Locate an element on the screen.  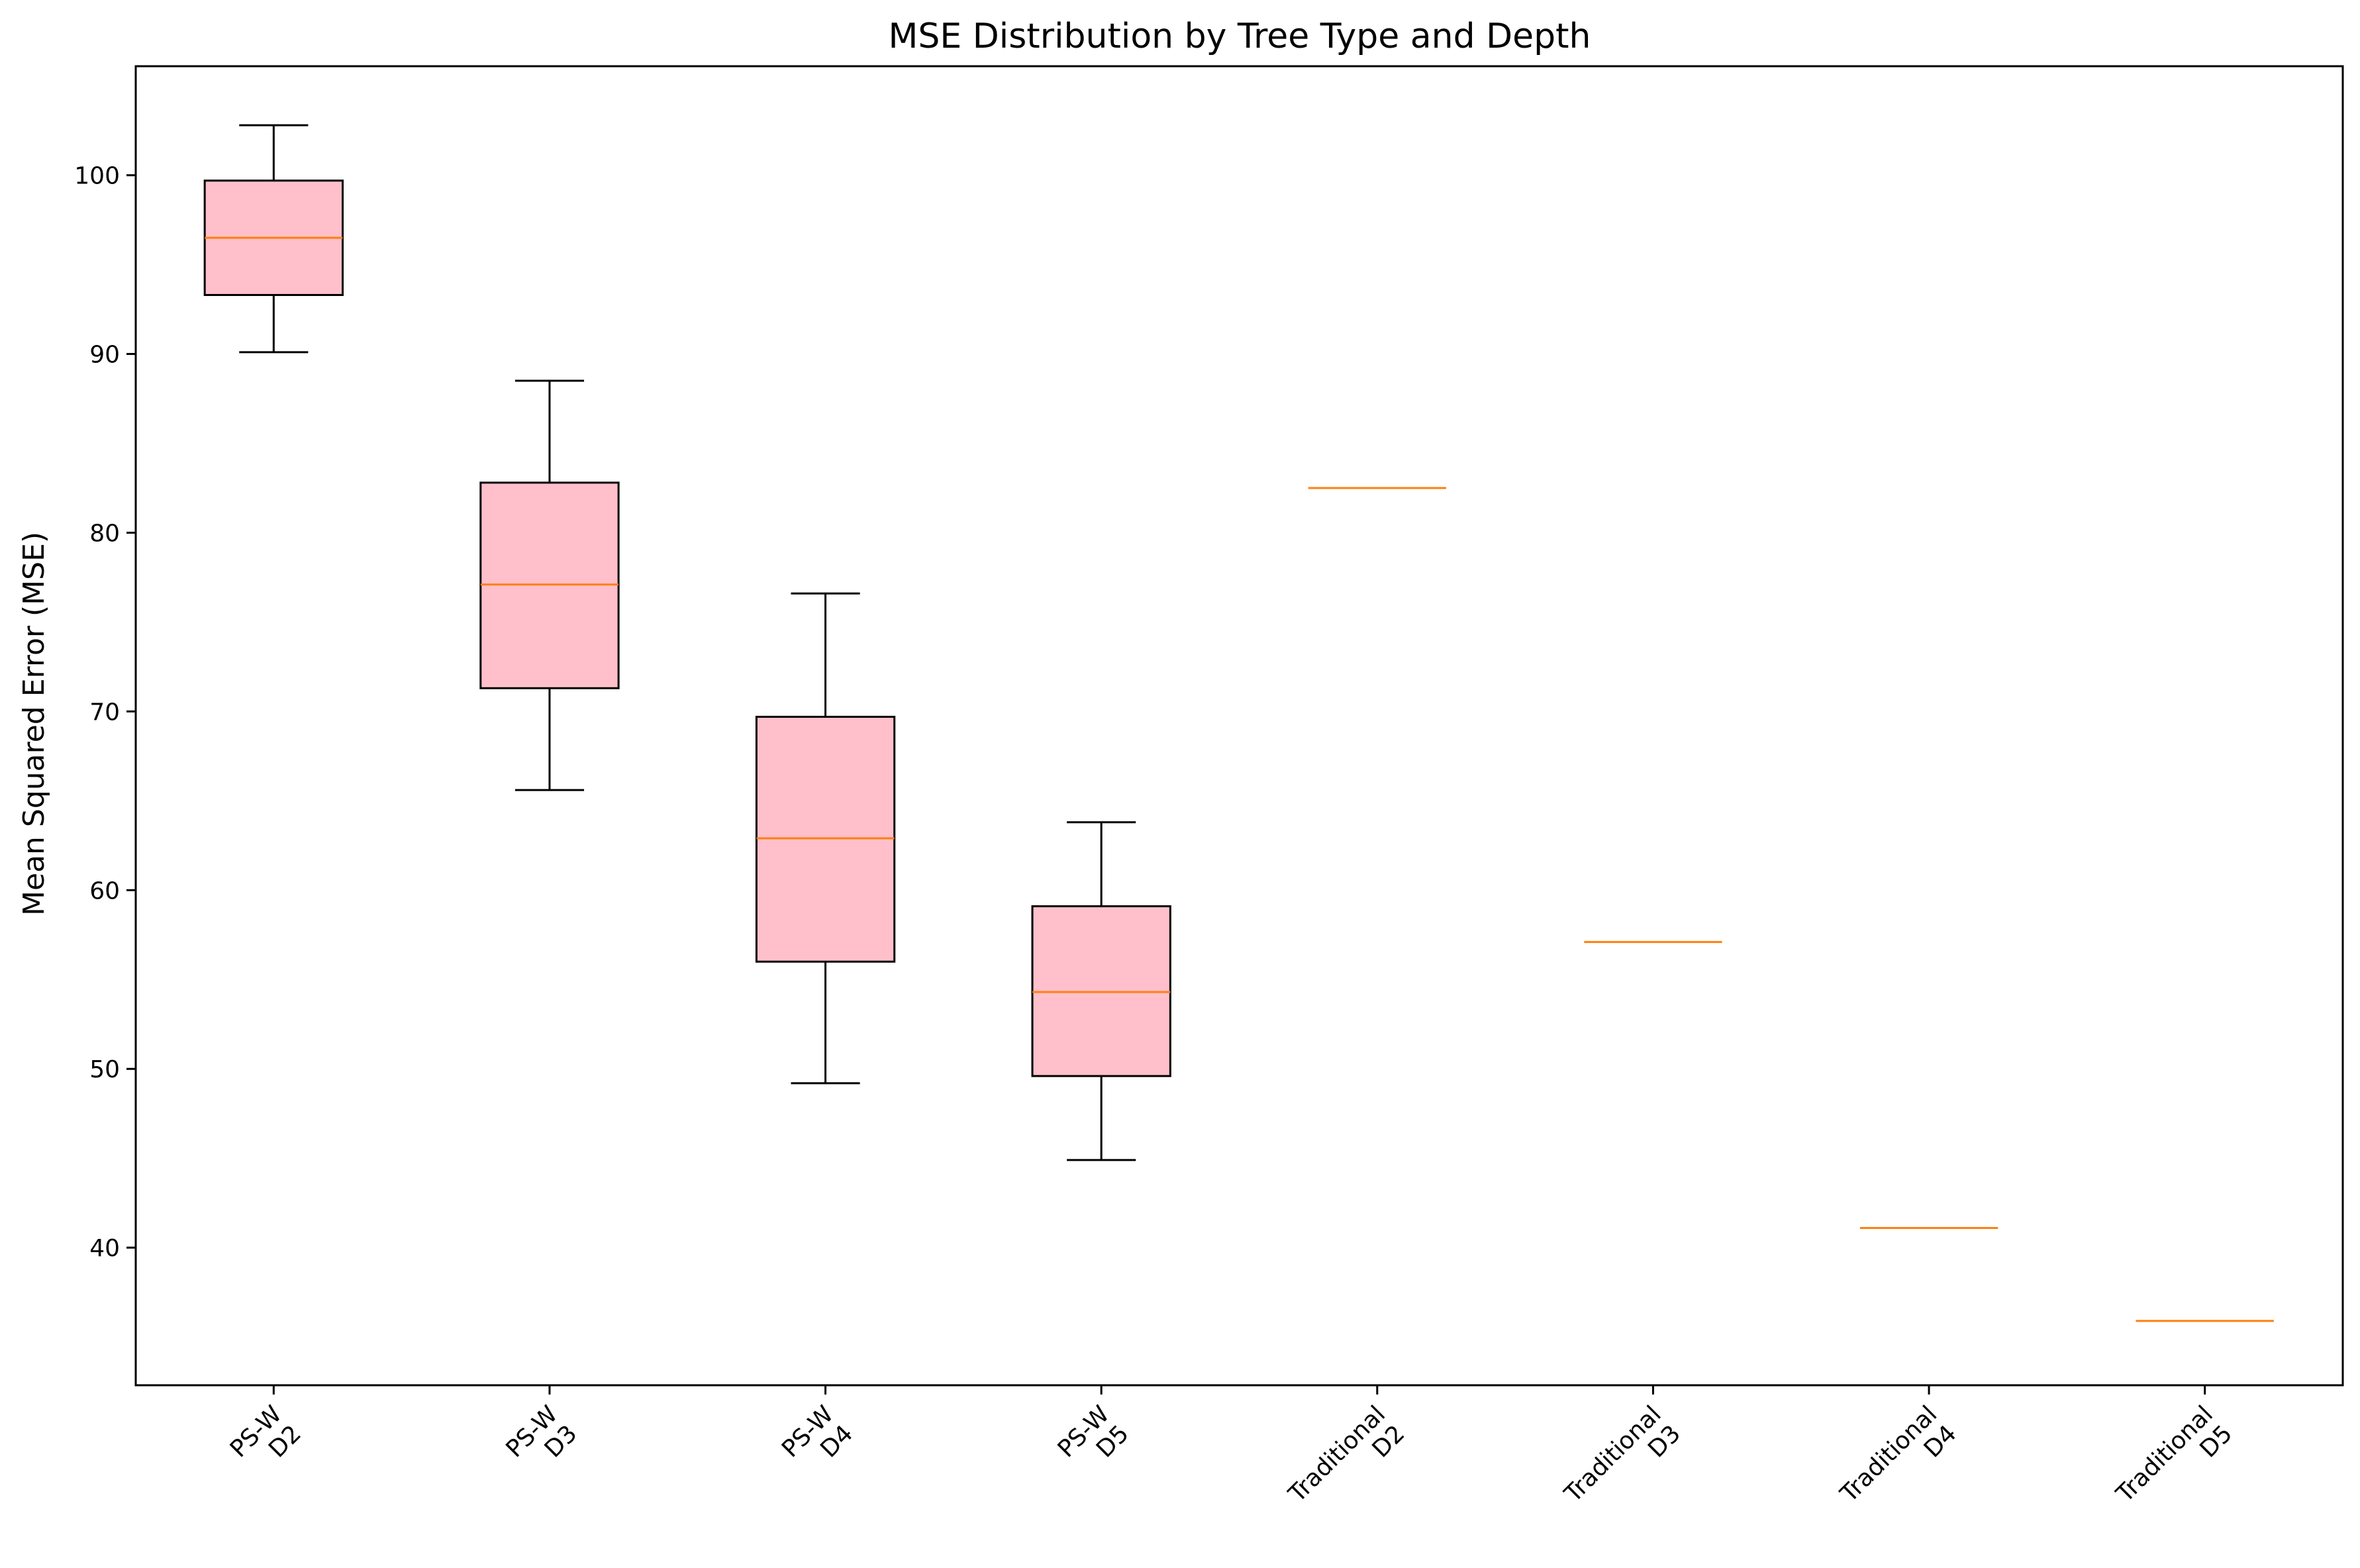
x-tick-label: TraditionalD2 is located at coordinates (1346, 1464).